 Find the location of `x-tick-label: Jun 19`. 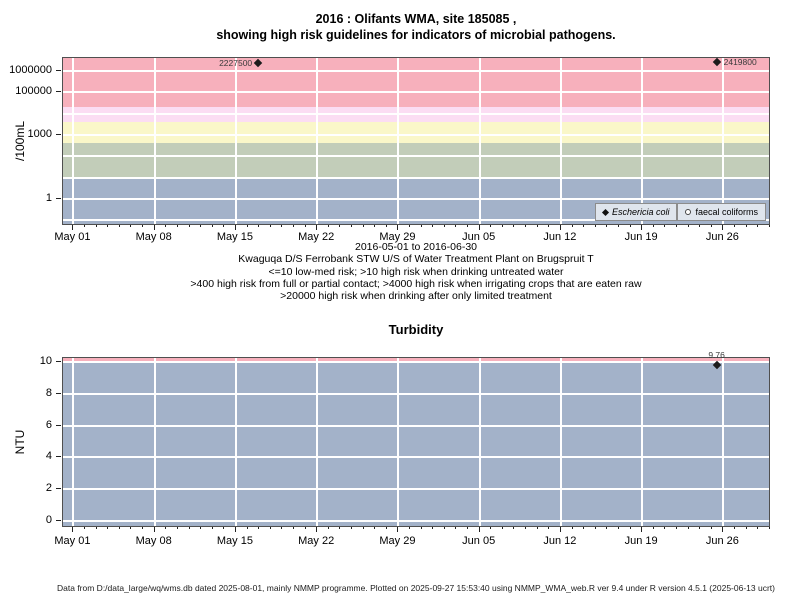

x-tick-label: Jun 19 is located at coordinates (641, 237).